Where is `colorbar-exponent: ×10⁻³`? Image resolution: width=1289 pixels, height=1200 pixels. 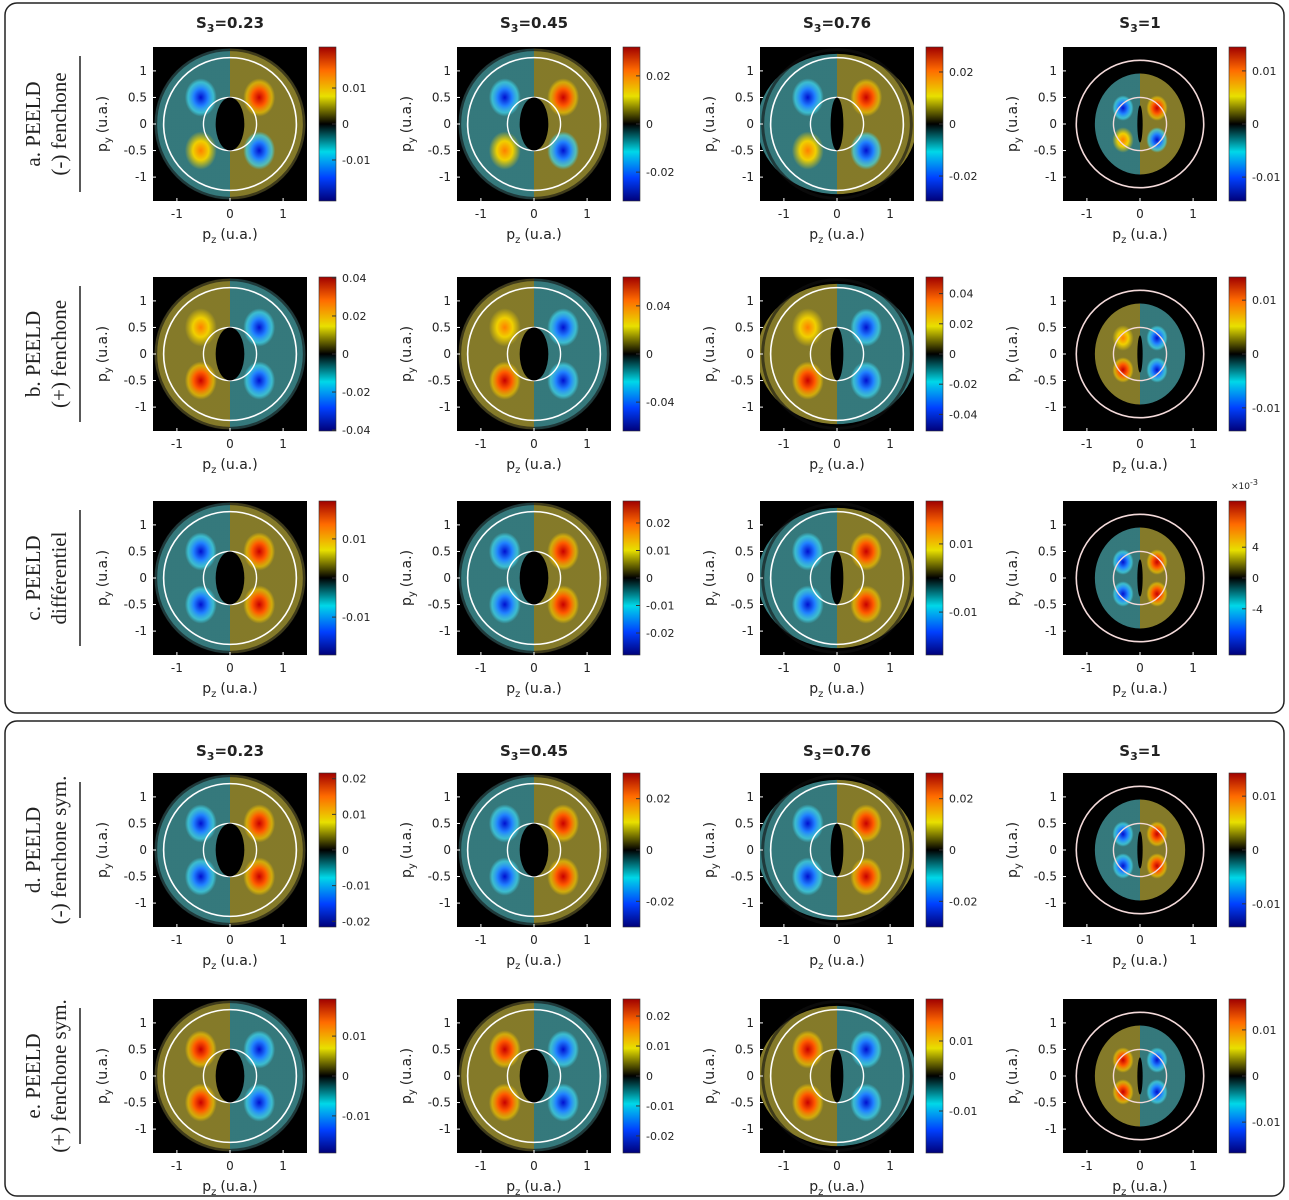 colorbar-exponent: ×10⁻³ is located at coordinates (1244, 485).